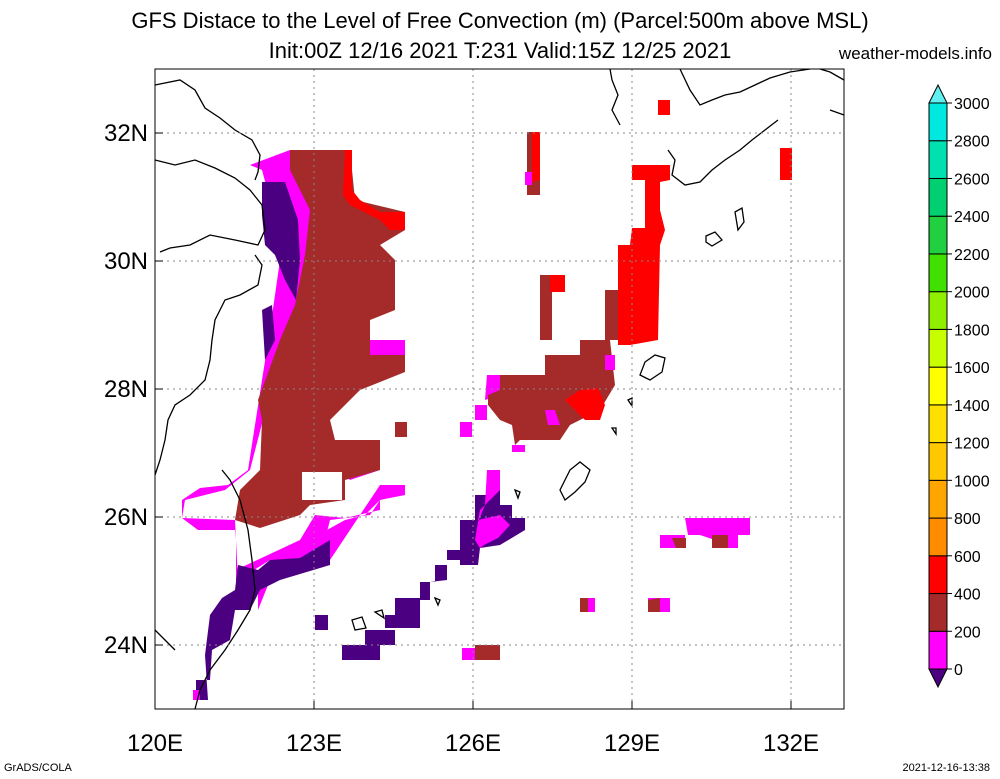 The width and height of the screenshot is (1000, 779). Describe the element at coordinates (126, 389) in the screenshot. I see `lat-tick-label: 28N` at that location.